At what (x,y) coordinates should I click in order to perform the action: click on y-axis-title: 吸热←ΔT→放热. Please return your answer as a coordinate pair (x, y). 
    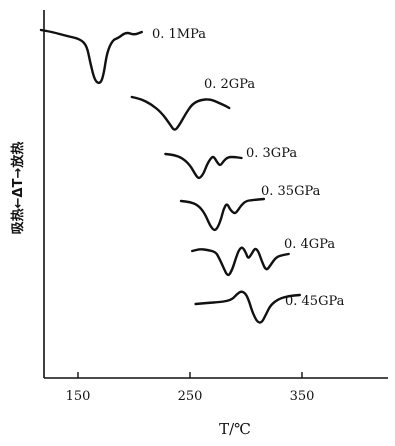
    Looking at the image, I should click on (18, 188).